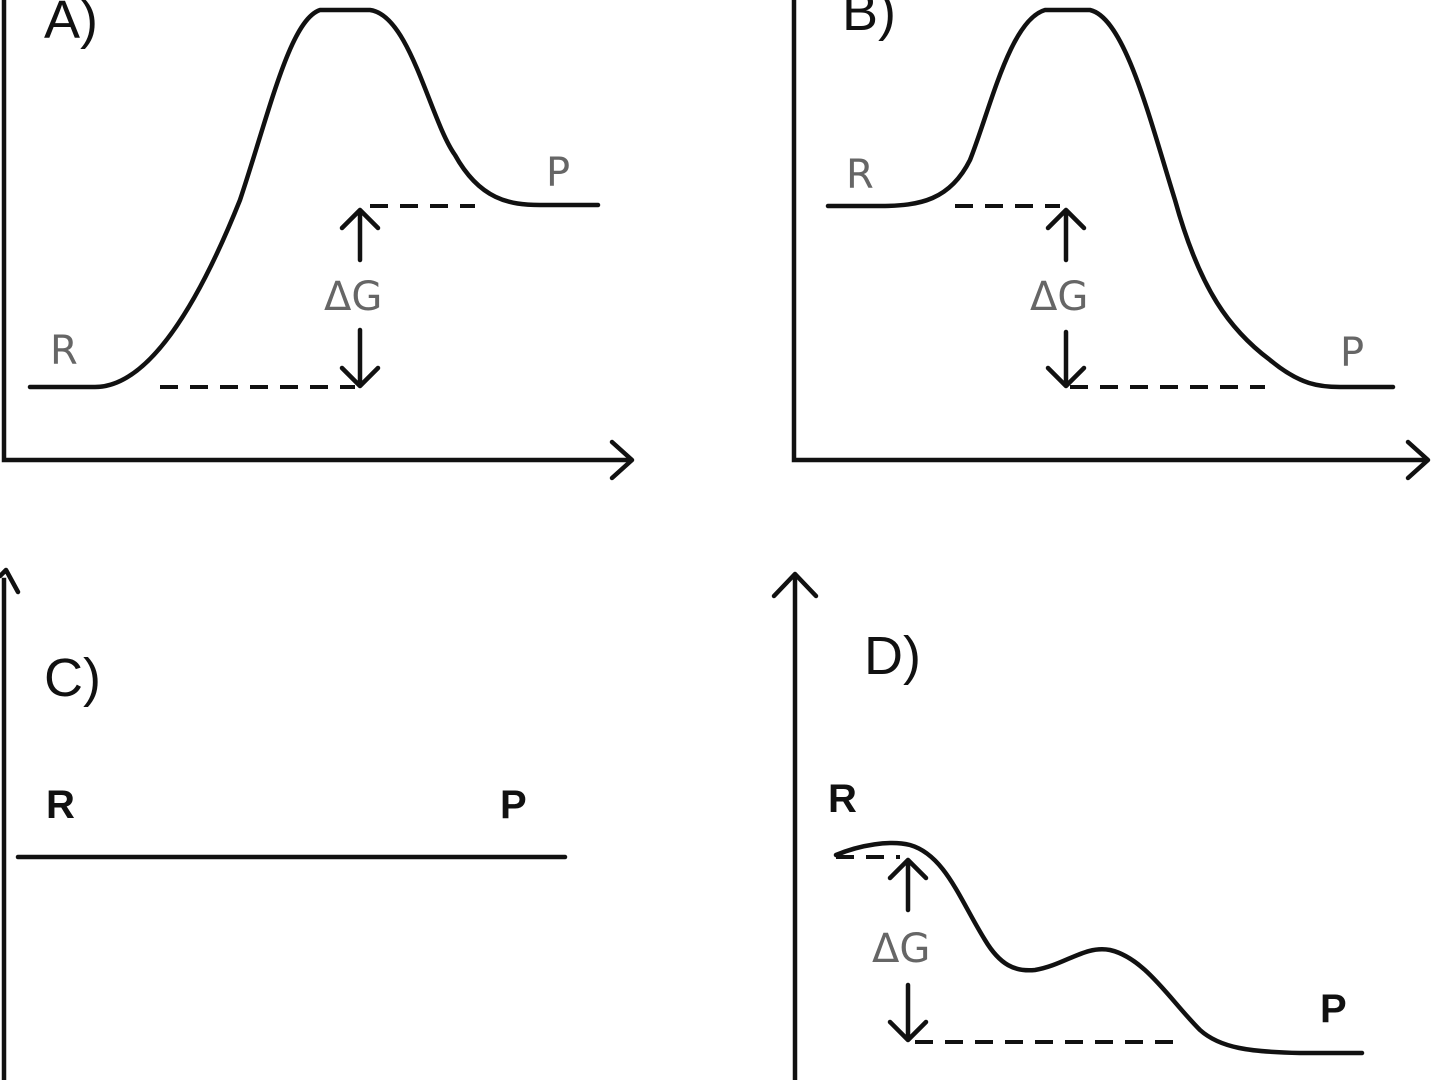 The image size is (1440, 1080). I want to click on panel-d-delta-arrow, so click(908, 950).